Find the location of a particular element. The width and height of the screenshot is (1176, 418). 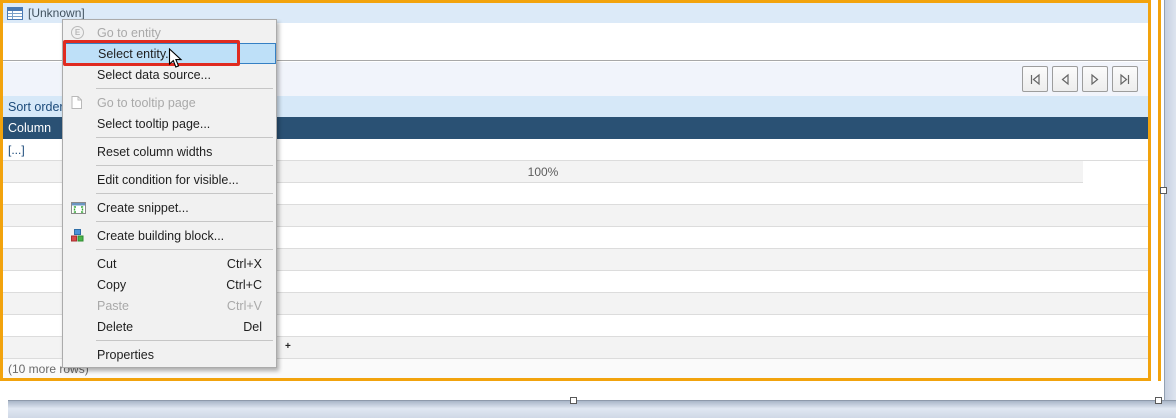

next-page-icon is located at coordinates (1095, 79).